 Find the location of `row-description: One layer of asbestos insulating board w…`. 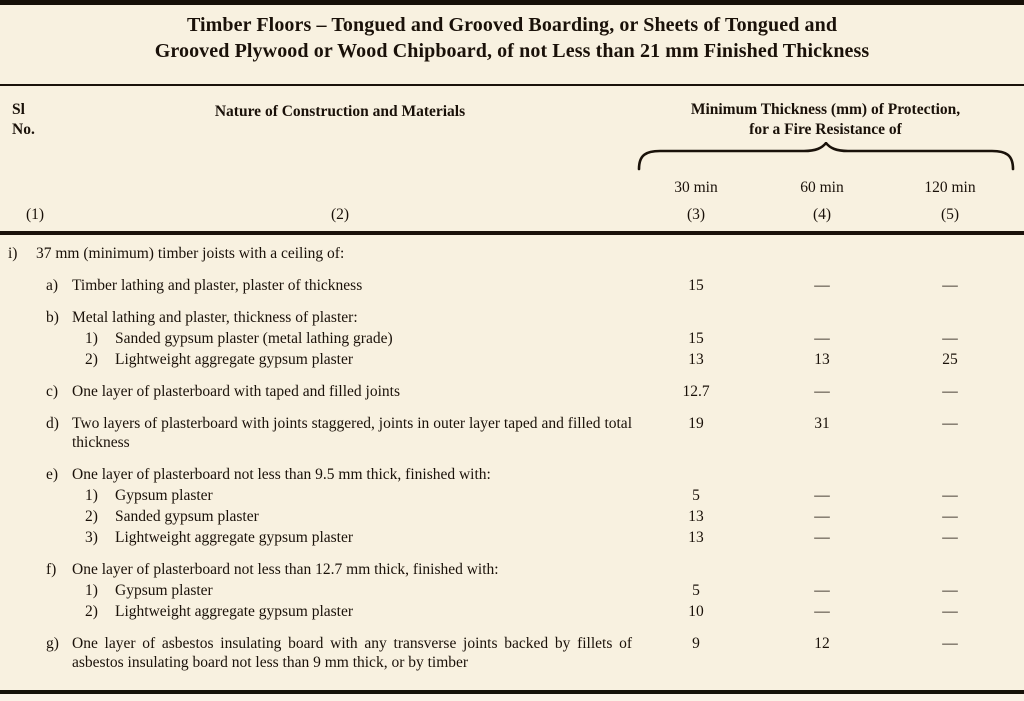

row-description: One layer of asbestos insulating board w… is located at coordinates (352, 653).